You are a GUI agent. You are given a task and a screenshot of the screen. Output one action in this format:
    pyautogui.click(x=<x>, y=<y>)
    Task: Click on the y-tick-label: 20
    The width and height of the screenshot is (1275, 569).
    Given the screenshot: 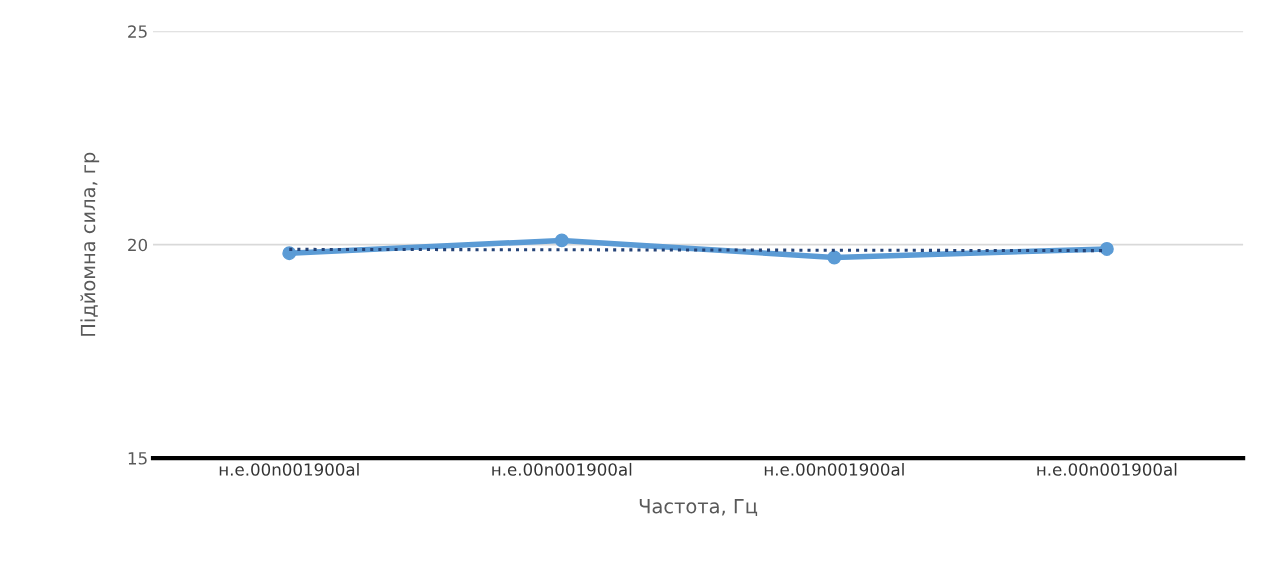 What is the action you would take?
    pyautogui.click(x=138, y=245)
    